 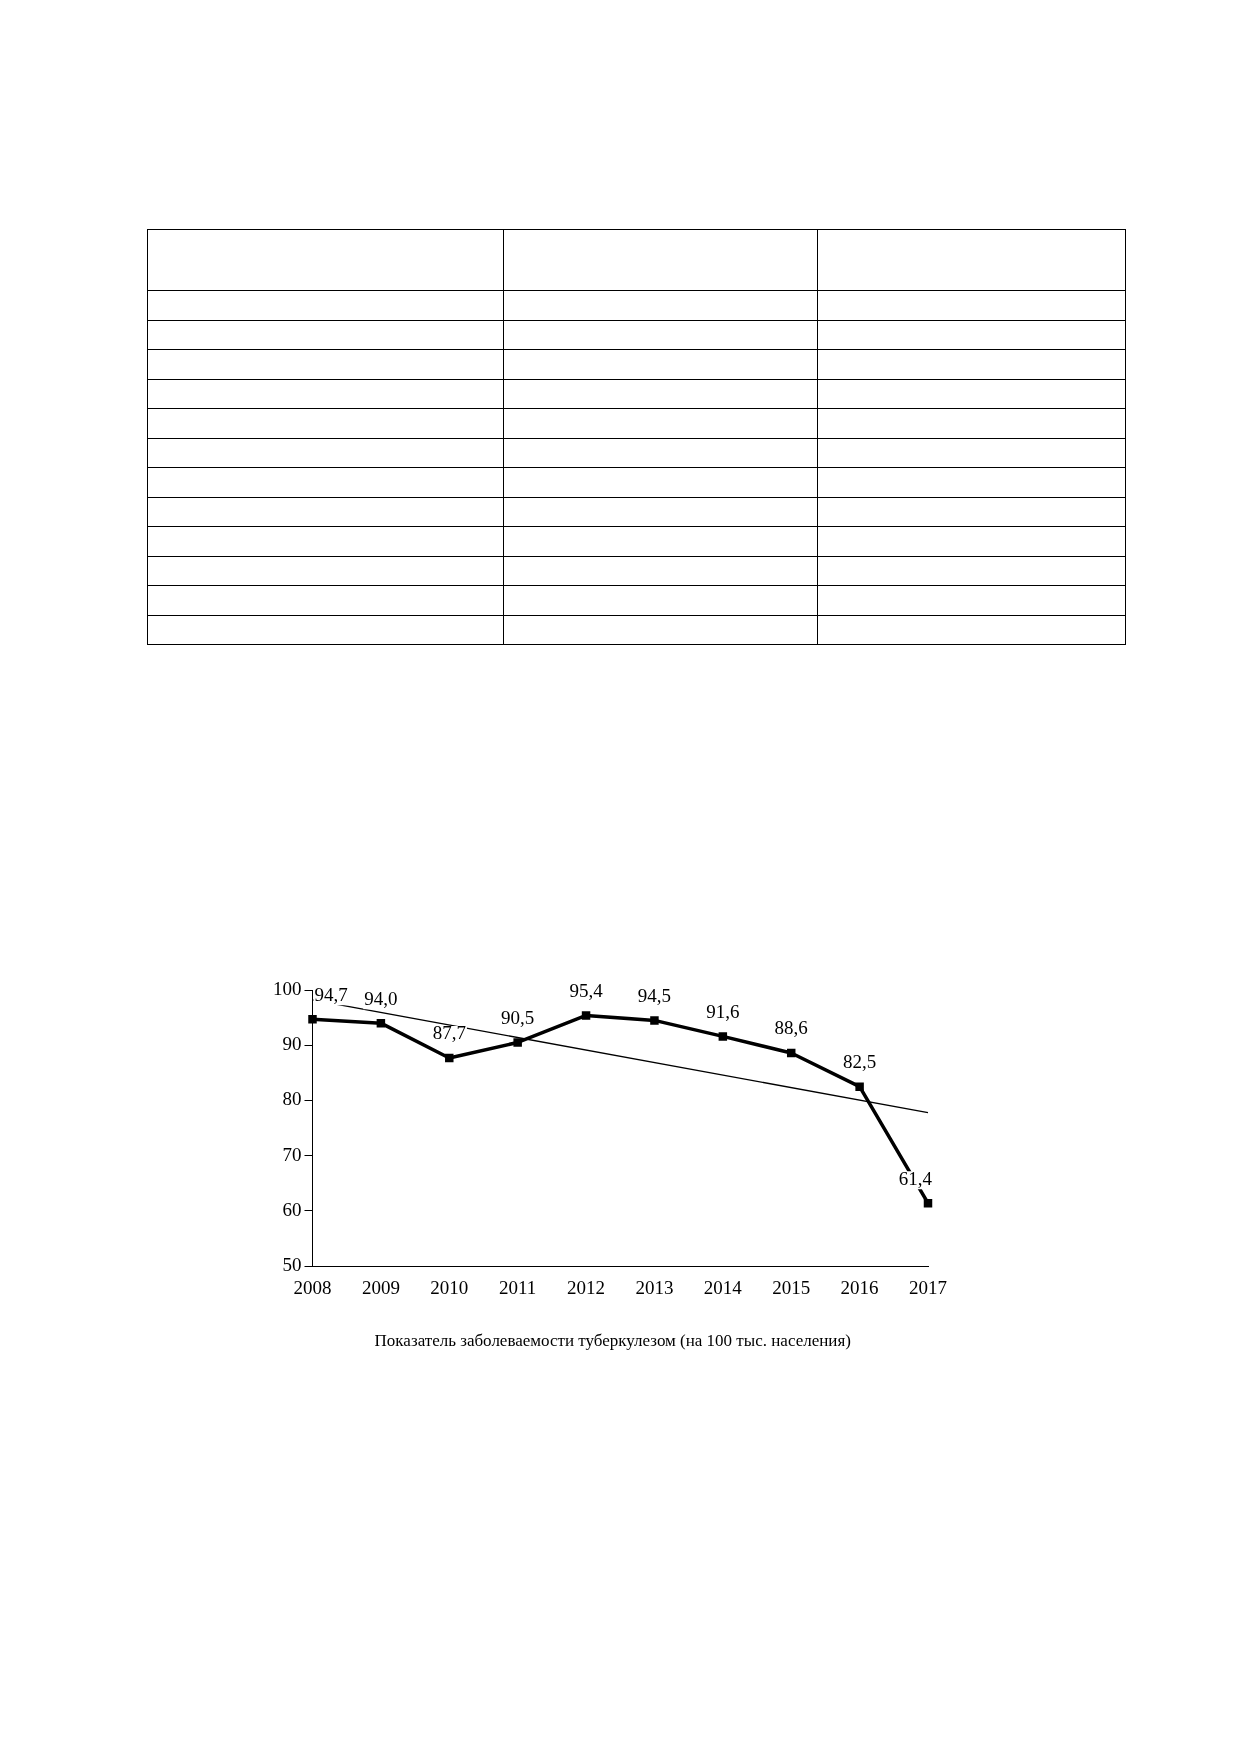 I want to click on data-label: 94,5, so click(x=654, y=995).